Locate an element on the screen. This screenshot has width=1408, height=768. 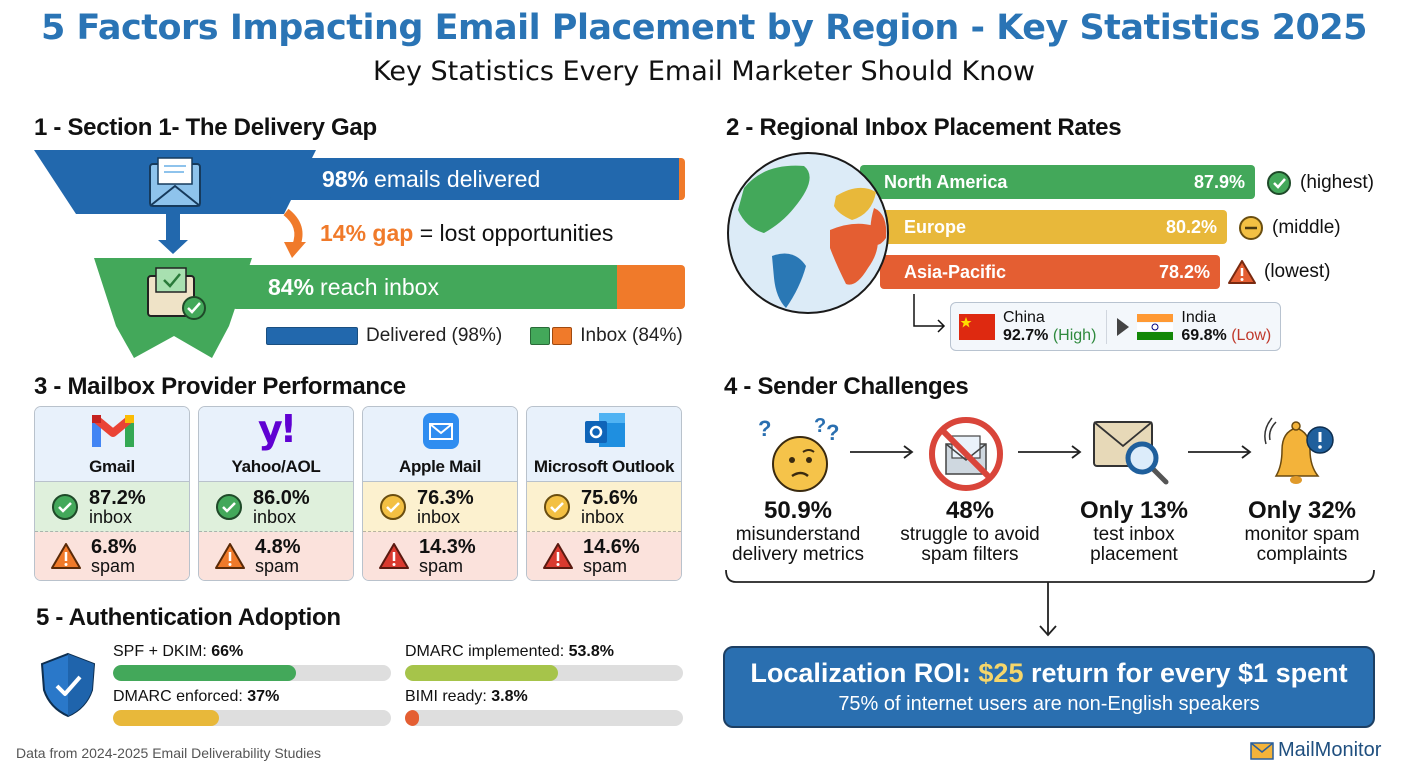
section3-heading: 3 - Mailbox Provider Performance is located at coordinates (220, 386).